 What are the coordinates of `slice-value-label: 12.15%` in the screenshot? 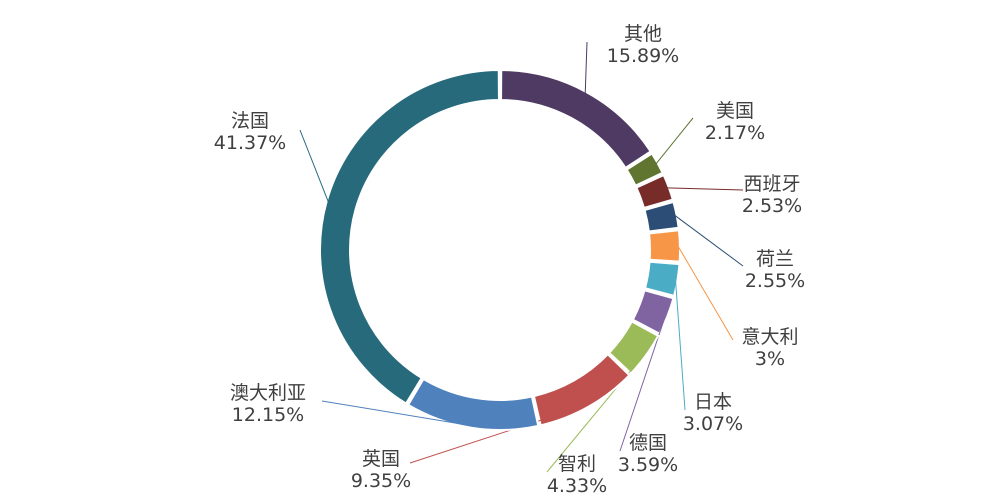 It's located at (268, 415).